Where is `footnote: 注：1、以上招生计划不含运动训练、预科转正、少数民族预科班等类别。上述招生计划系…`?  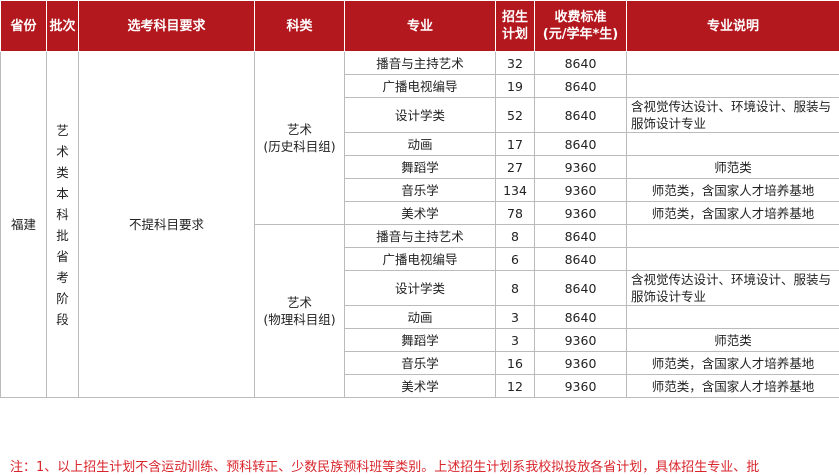 footnote: 注：1、以上招生计划不含运动训练、预科转正、少数民族预科班等类别。上述招生计划系… is located at coordinates (384, 465).